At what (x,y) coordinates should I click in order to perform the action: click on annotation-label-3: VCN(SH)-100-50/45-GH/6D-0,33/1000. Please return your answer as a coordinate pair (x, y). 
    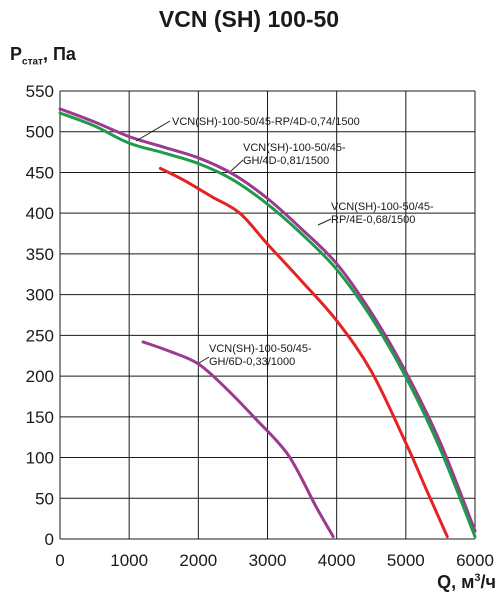
    Looking at the image, I should click on (260, 355).